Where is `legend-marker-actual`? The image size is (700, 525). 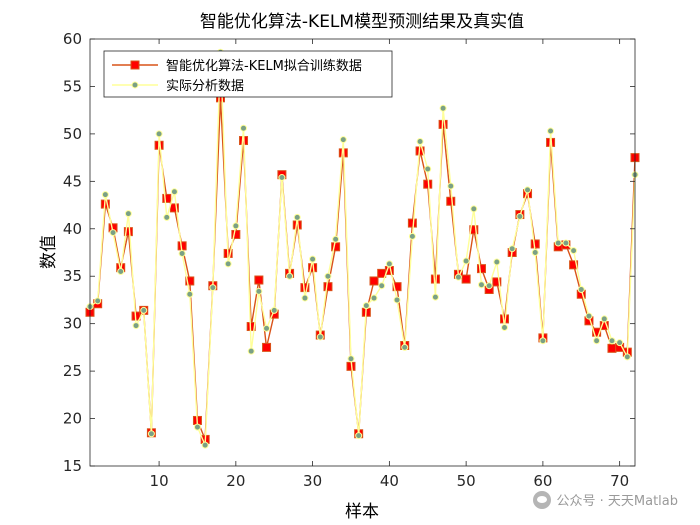
legend-marker-actual is located at coordinates (135, 85).